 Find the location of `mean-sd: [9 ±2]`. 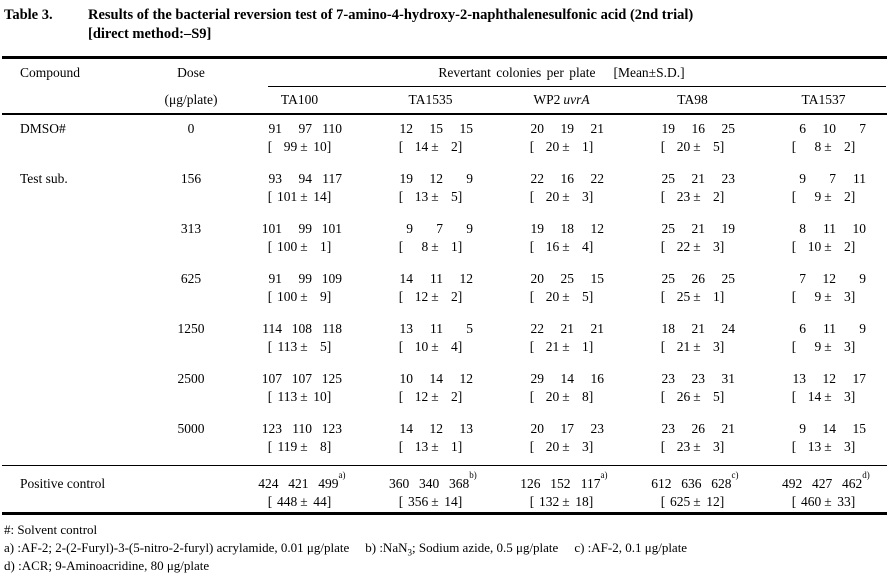

mean-sd: [9 ±2] is located at coordinates (823, 196).